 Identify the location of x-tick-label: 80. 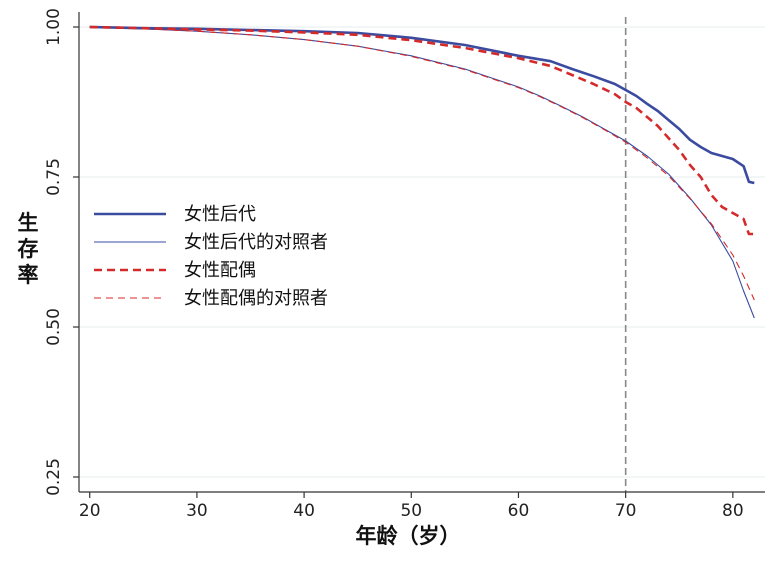
(733, 511).